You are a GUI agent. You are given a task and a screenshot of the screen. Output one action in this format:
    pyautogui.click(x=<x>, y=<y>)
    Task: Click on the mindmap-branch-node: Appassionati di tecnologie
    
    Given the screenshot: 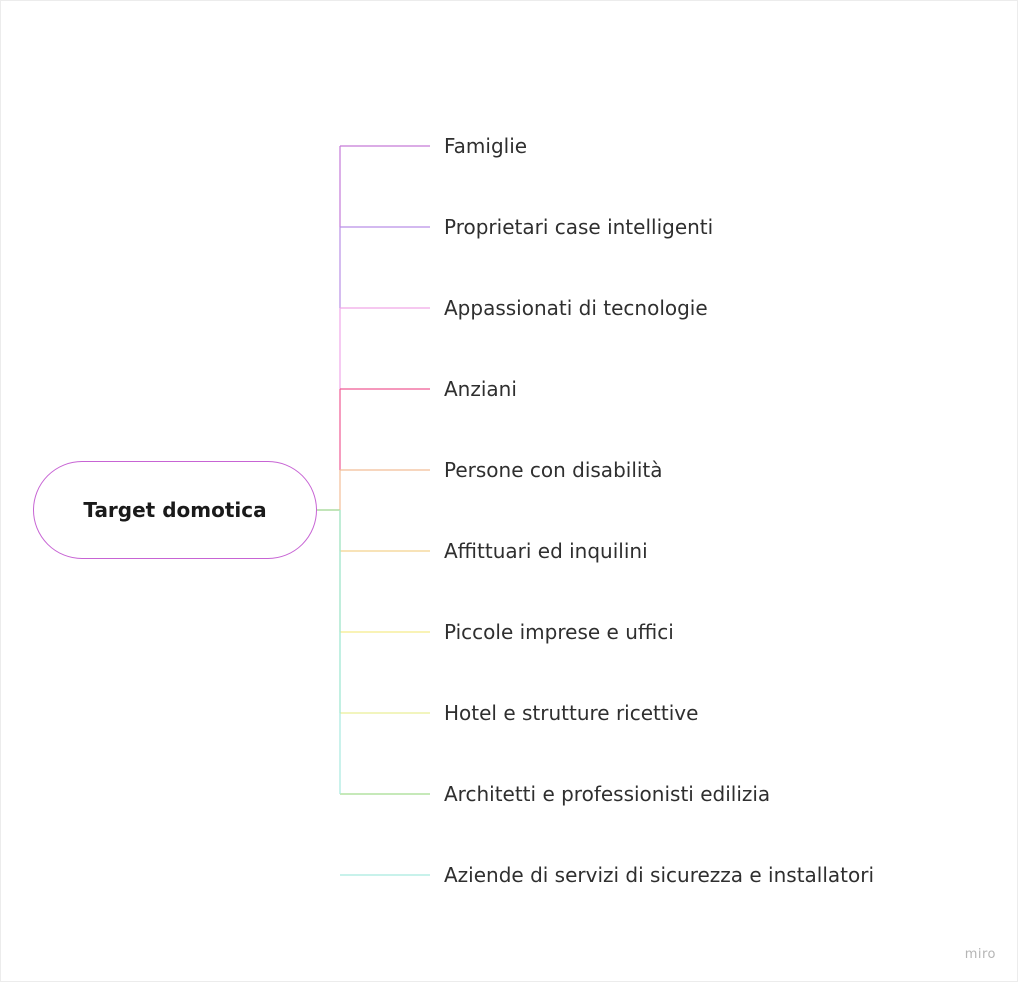 What is the action you would take?
    pyautogui.click(x=576, y=308)
    